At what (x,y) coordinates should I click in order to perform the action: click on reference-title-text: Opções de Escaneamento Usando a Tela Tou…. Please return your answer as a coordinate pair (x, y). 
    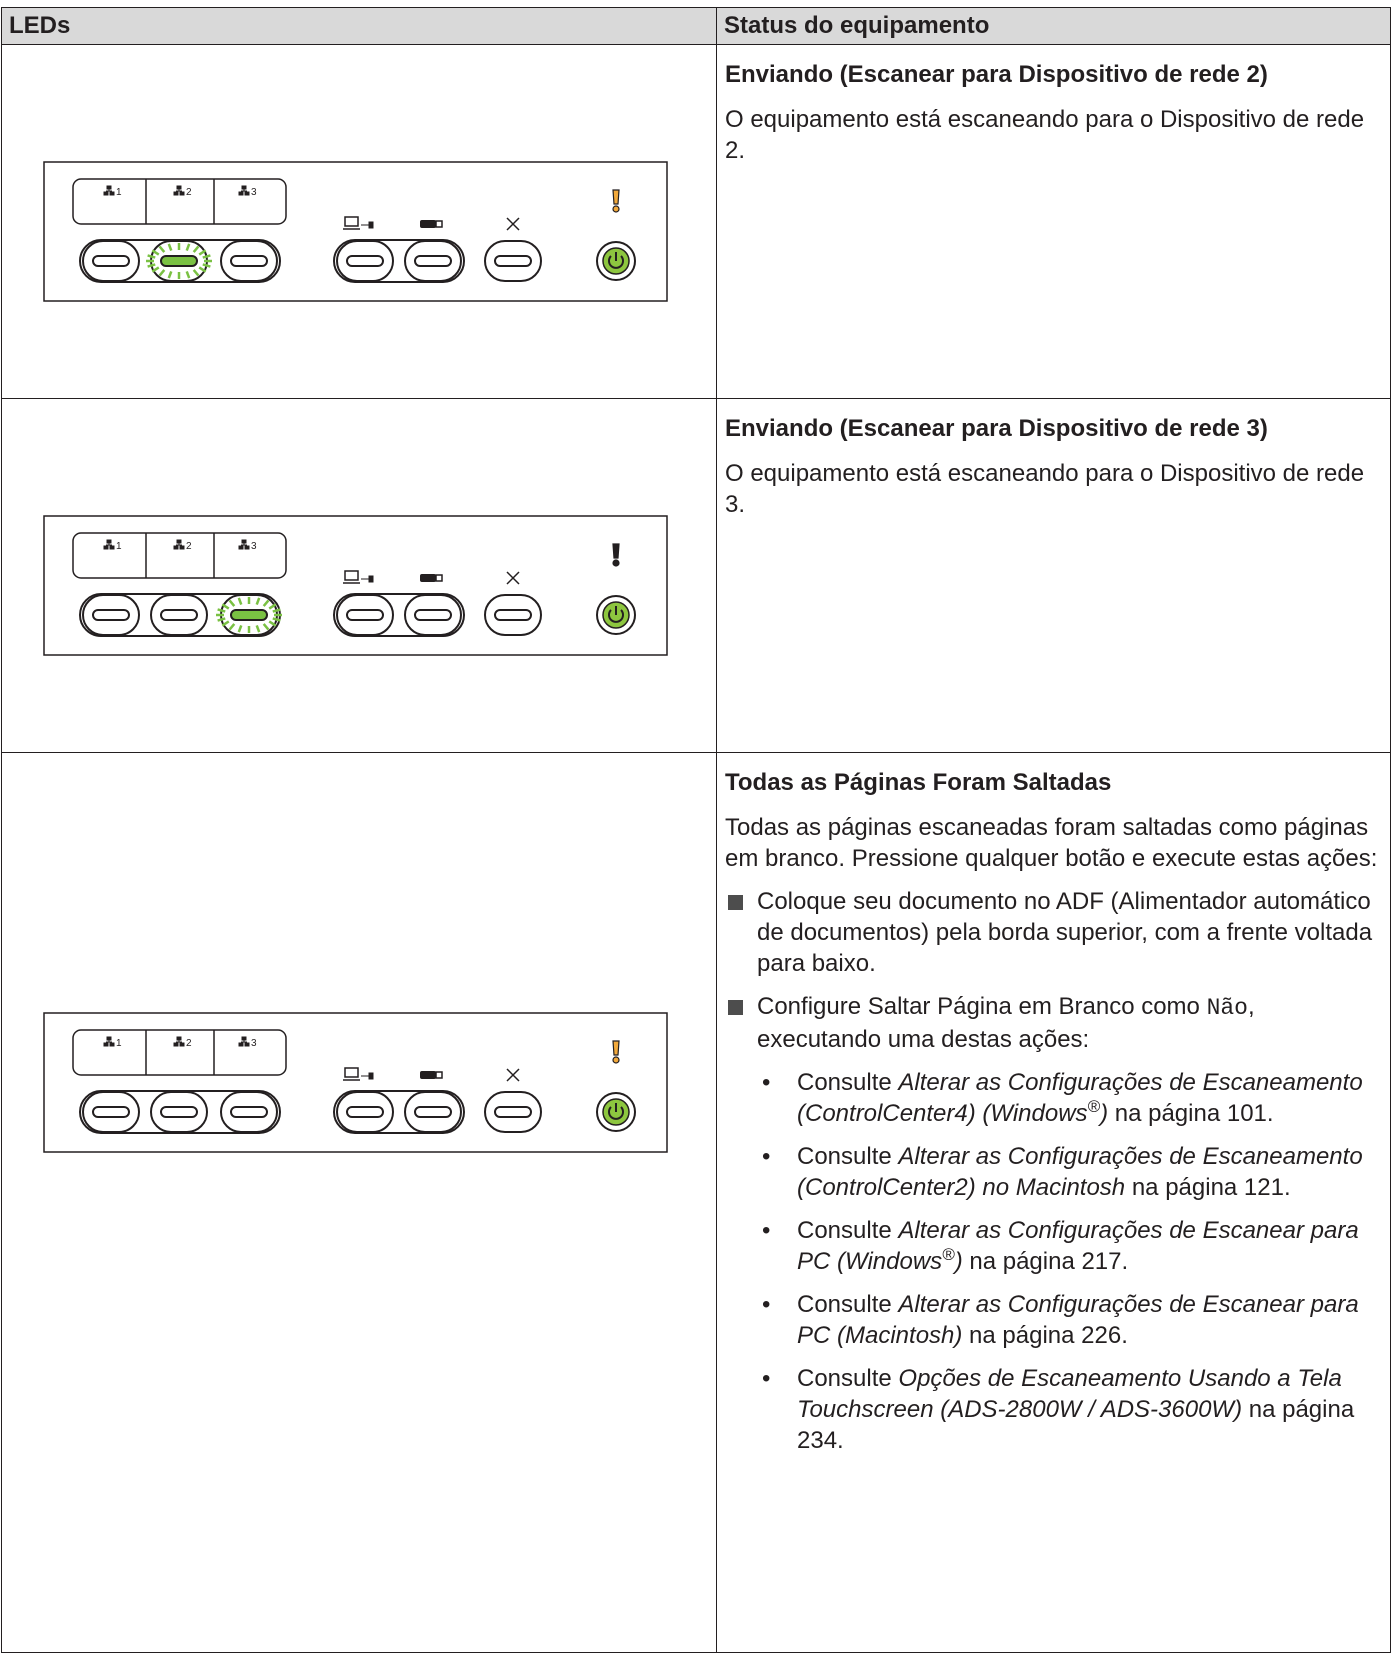
    Looking at the image, I should click on (1069, 1394).